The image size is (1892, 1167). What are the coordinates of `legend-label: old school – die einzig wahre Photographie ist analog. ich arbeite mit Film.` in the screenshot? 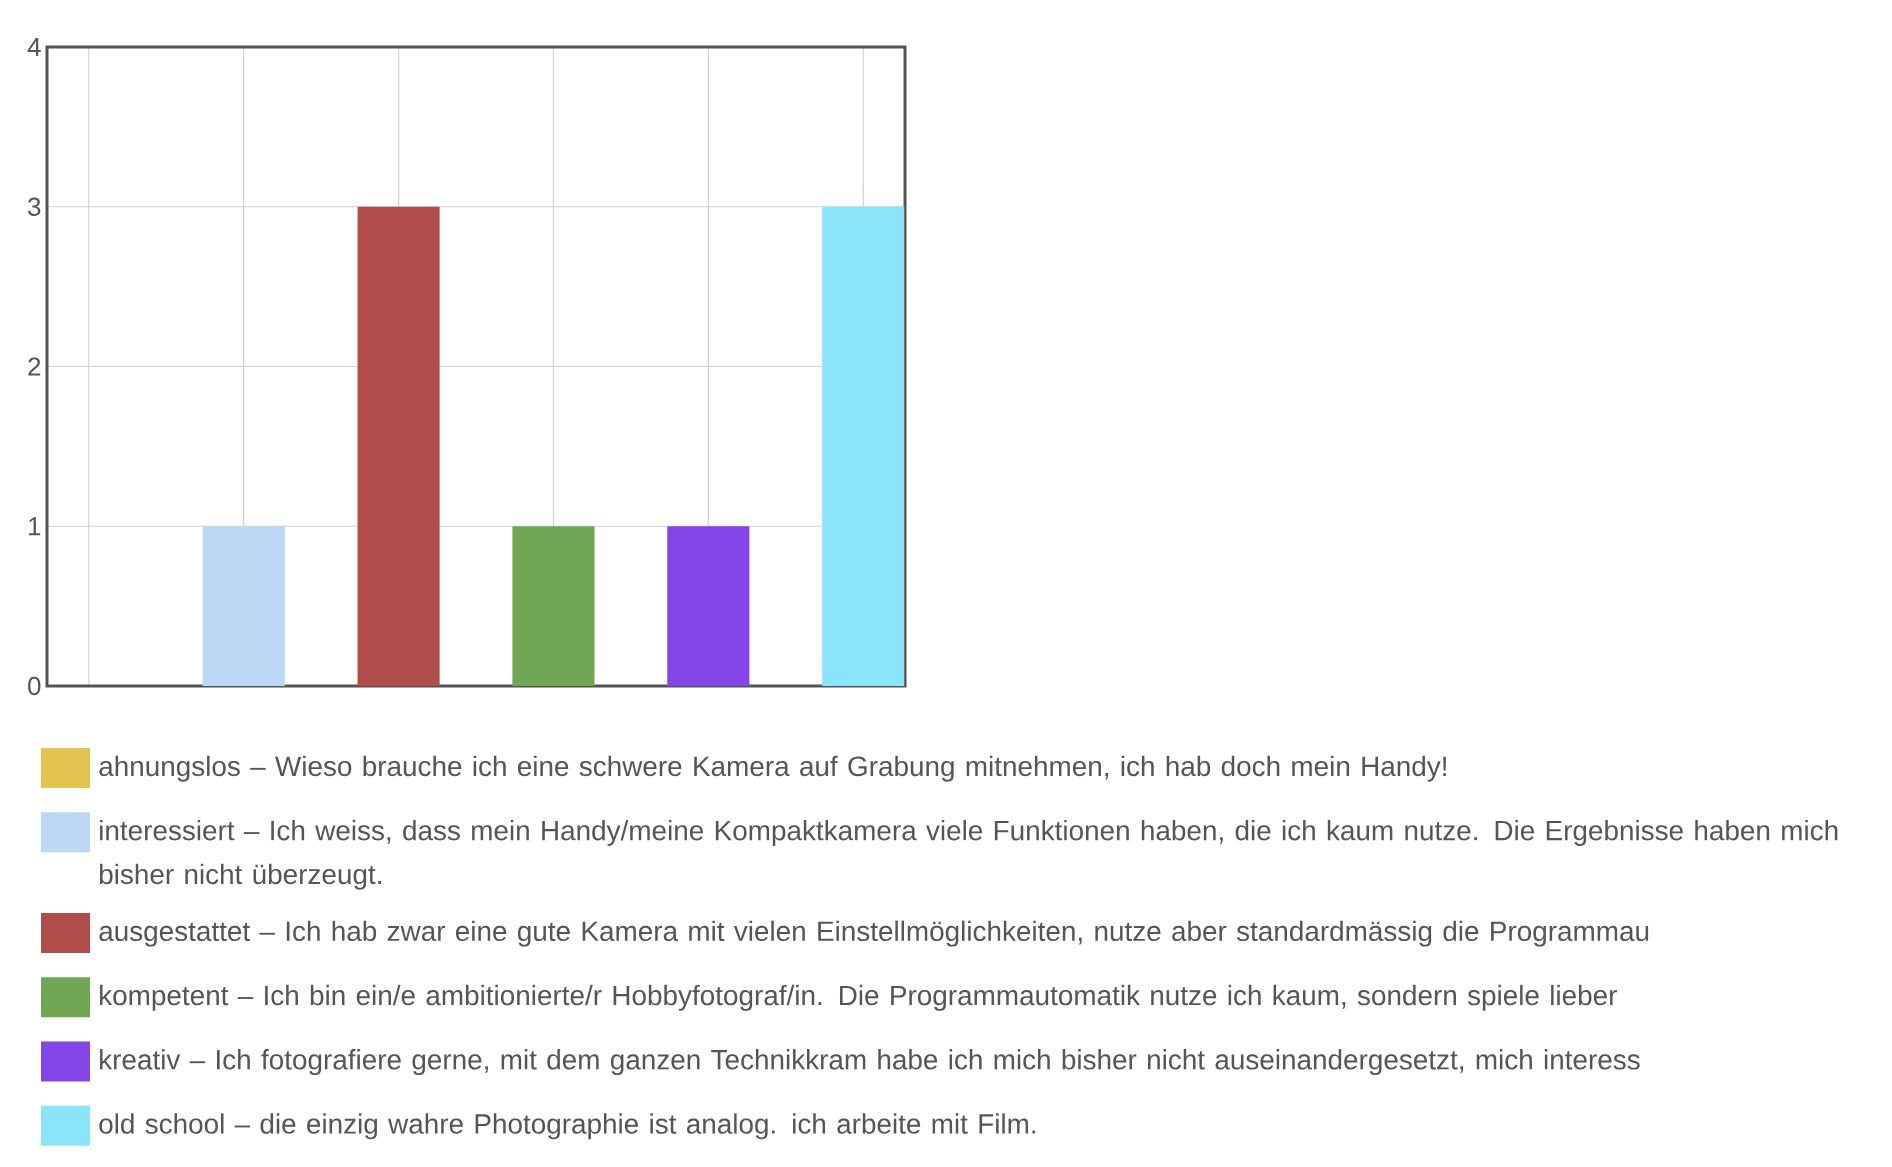 It's located at (567, 1126).